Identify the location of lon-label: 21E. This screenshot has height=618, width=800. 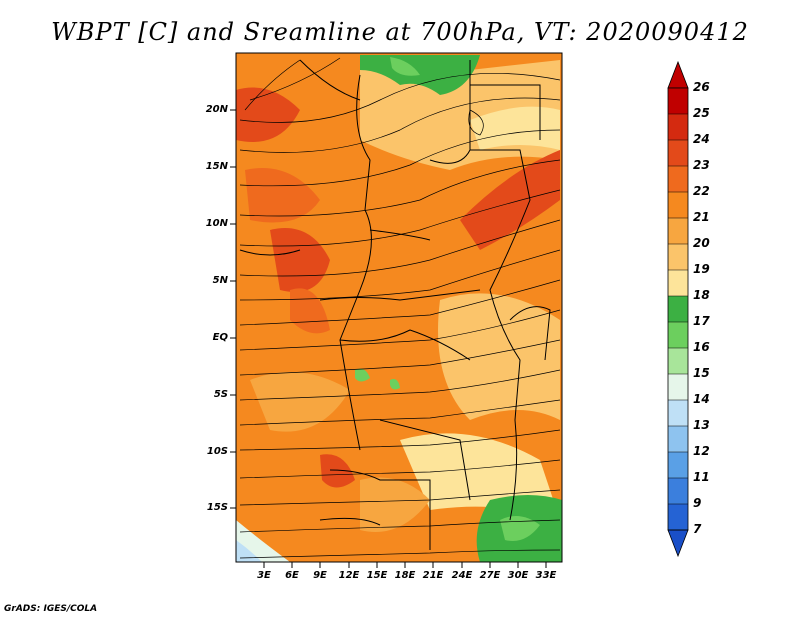
(433, 575).